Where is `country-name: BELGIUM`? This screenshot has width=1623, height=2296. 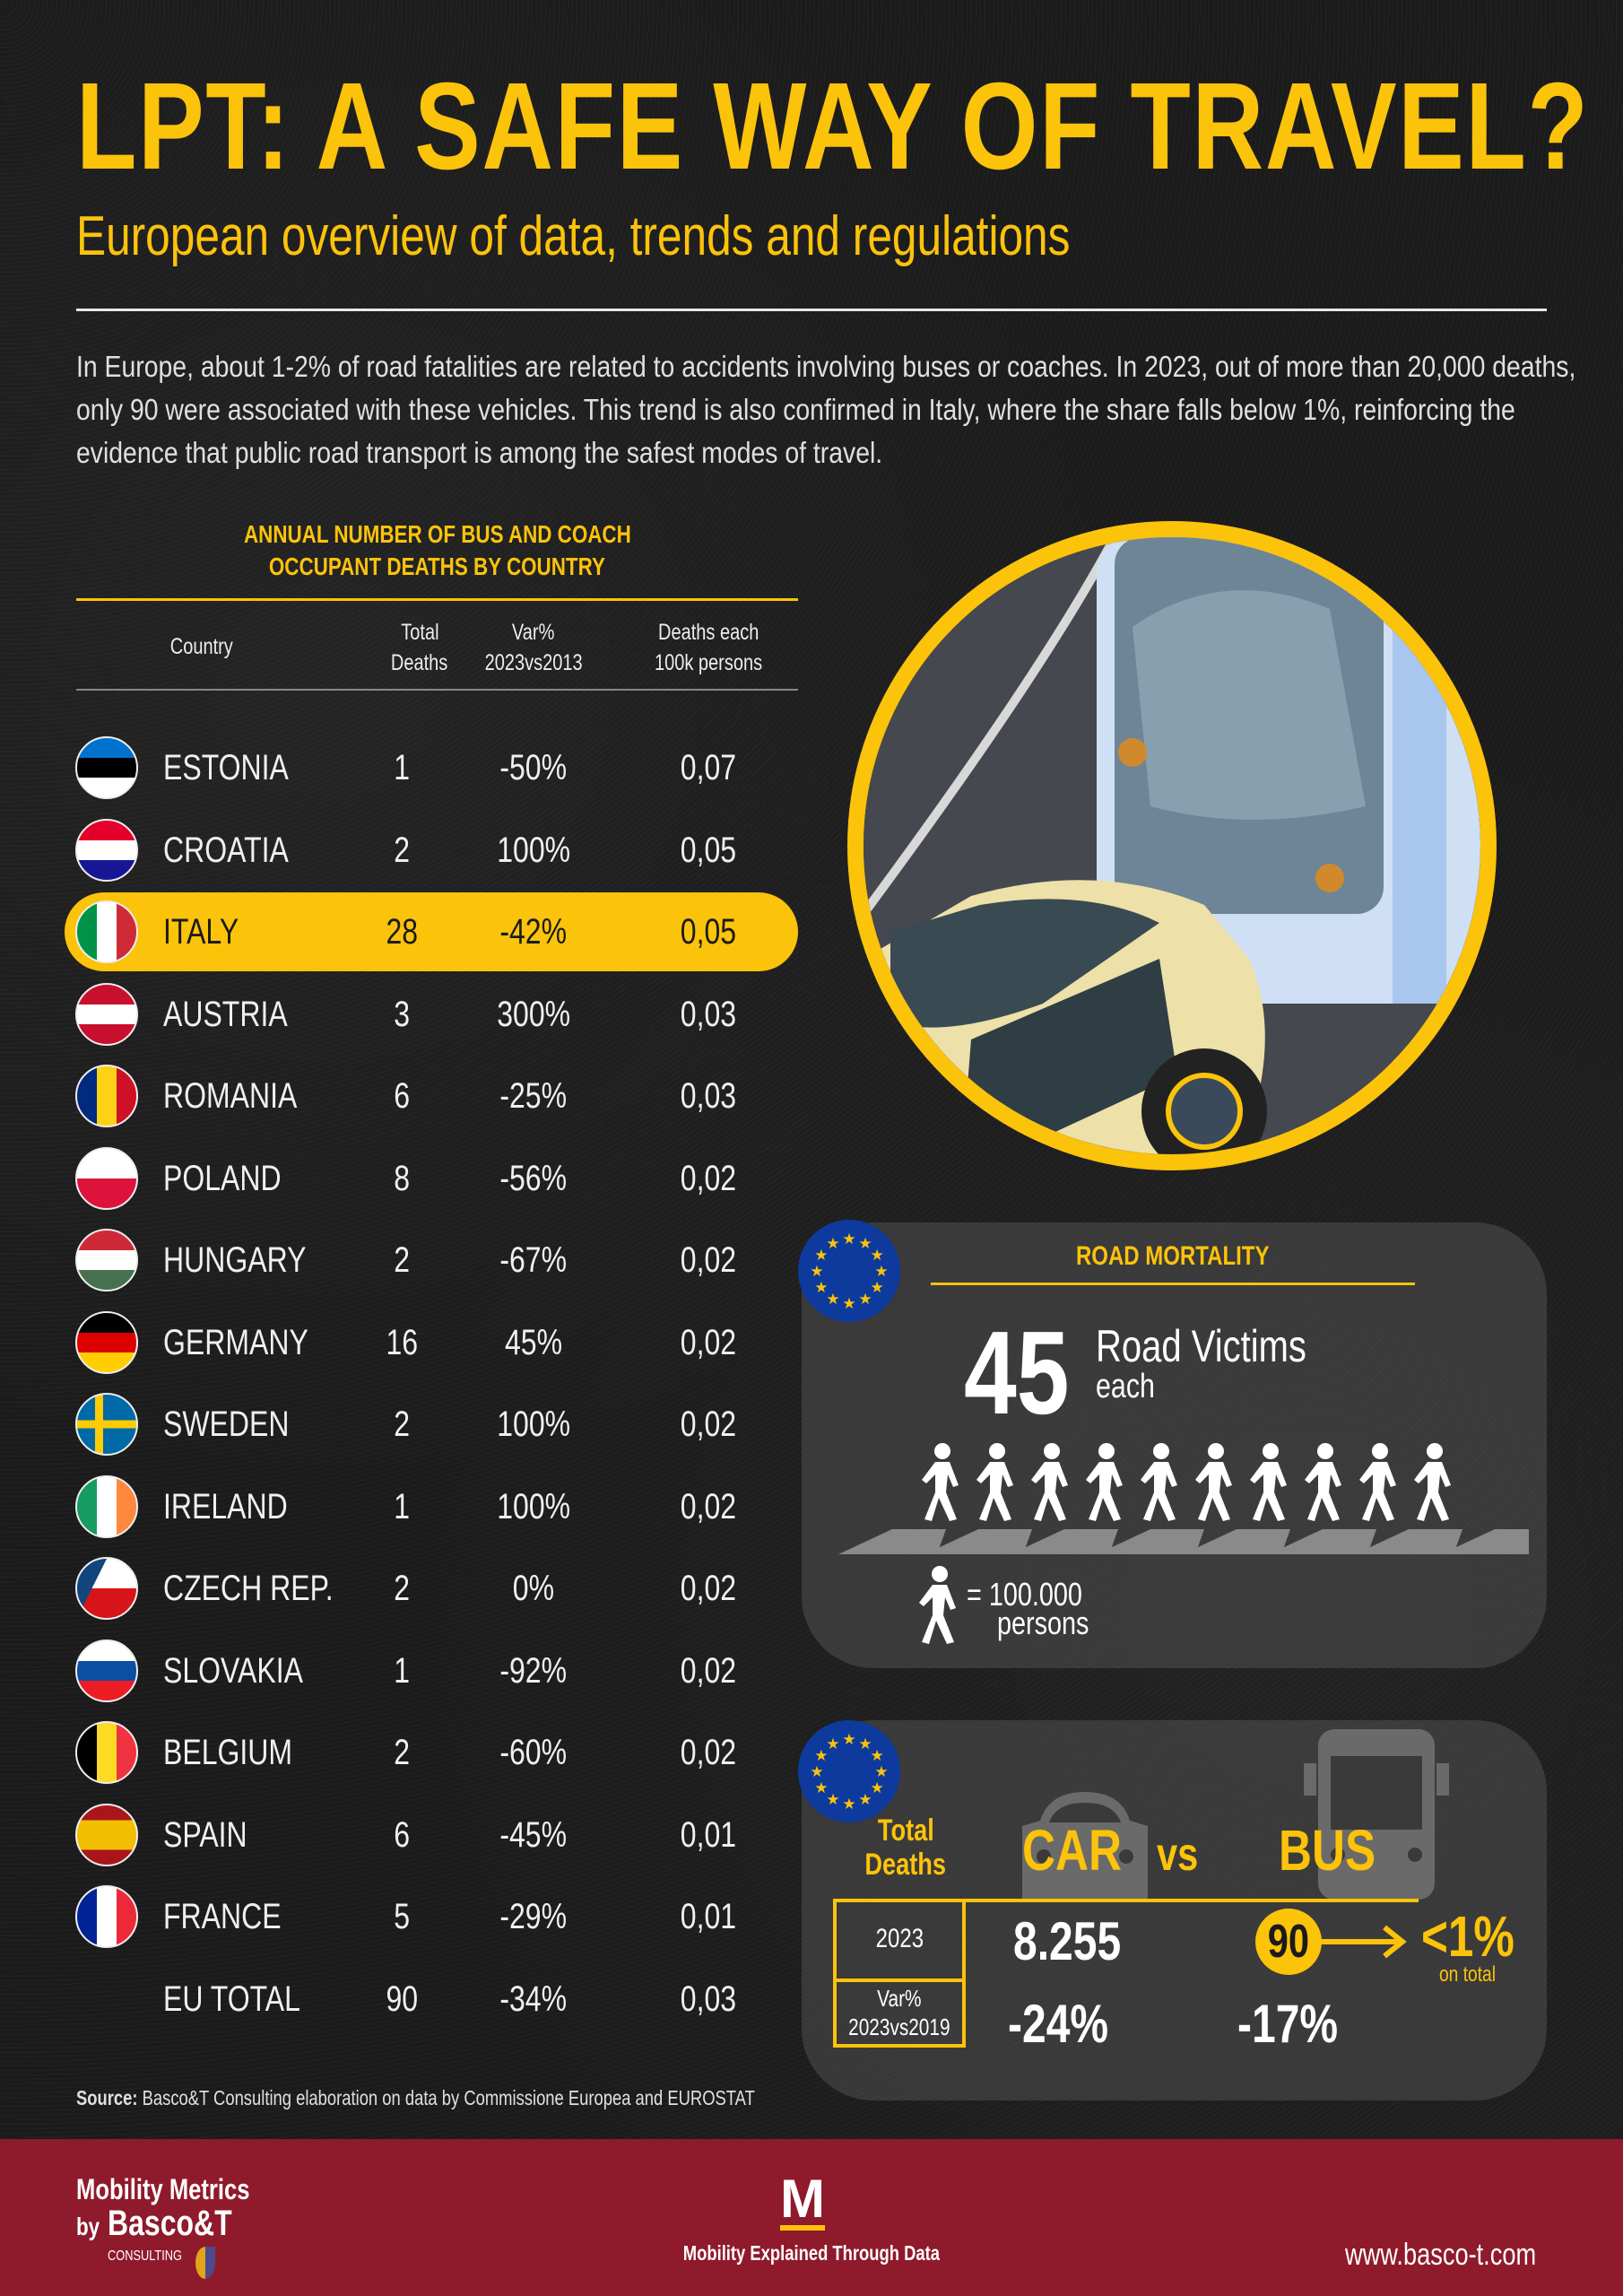 country-name: BELGIUM is located at coordinates (228, 1752).